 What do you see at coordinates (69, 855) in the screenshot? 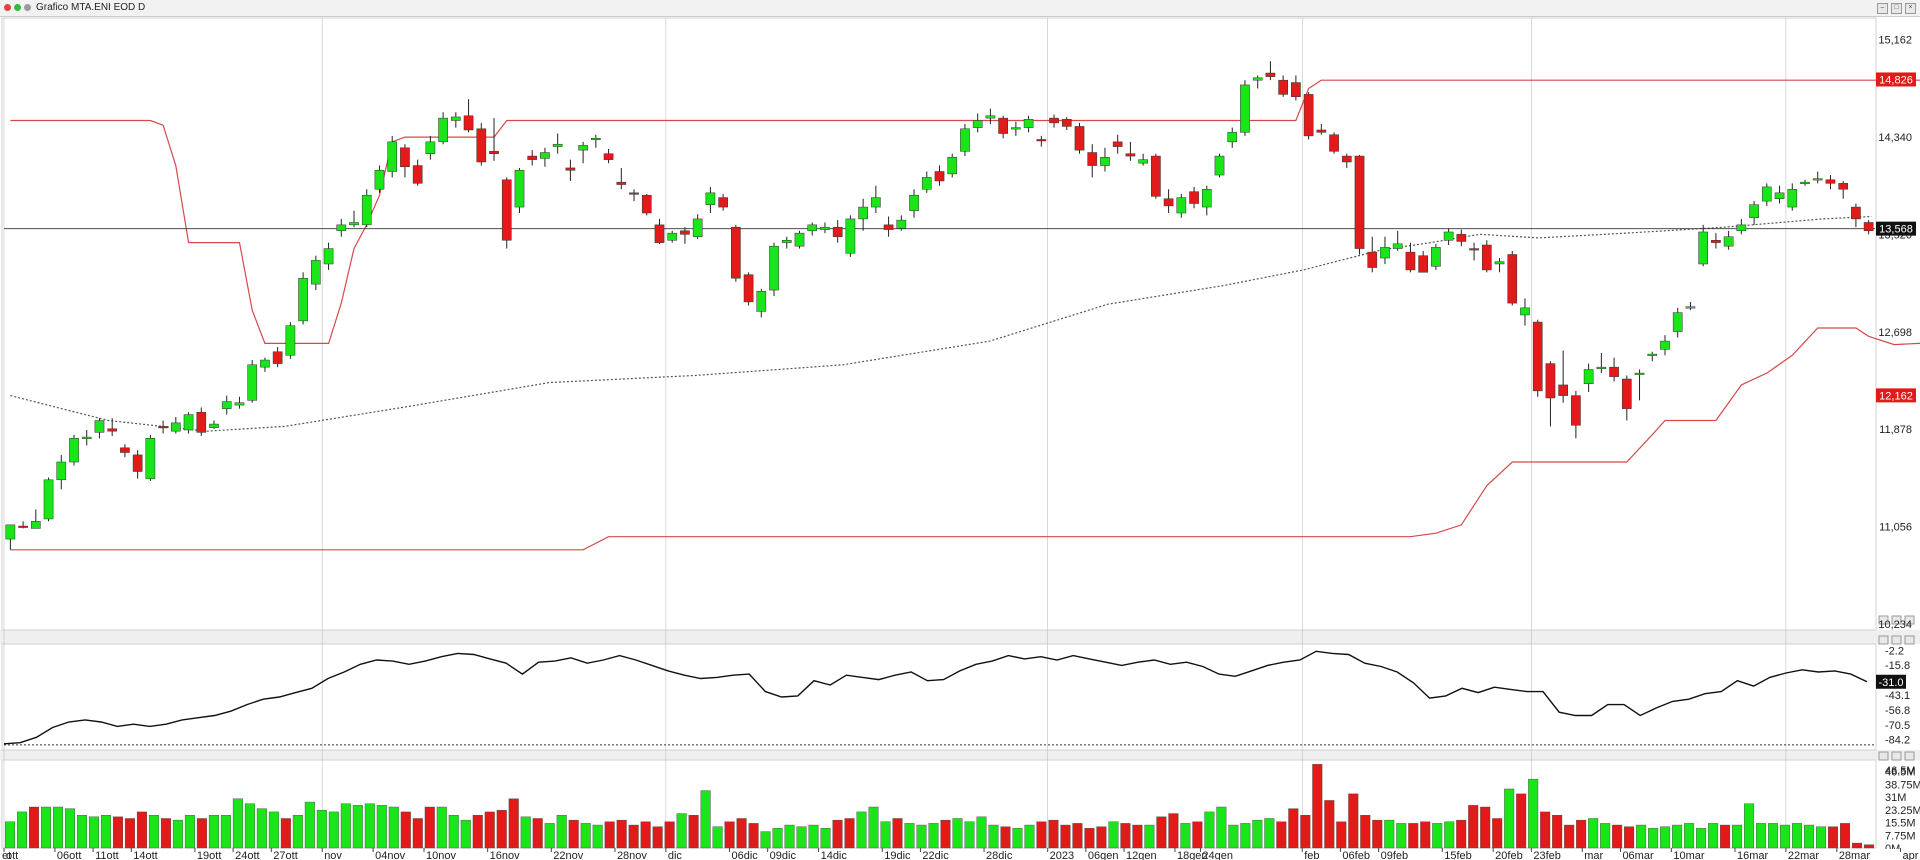
I see `x-tick-label: 06ott` at bounding box center [69, 855].